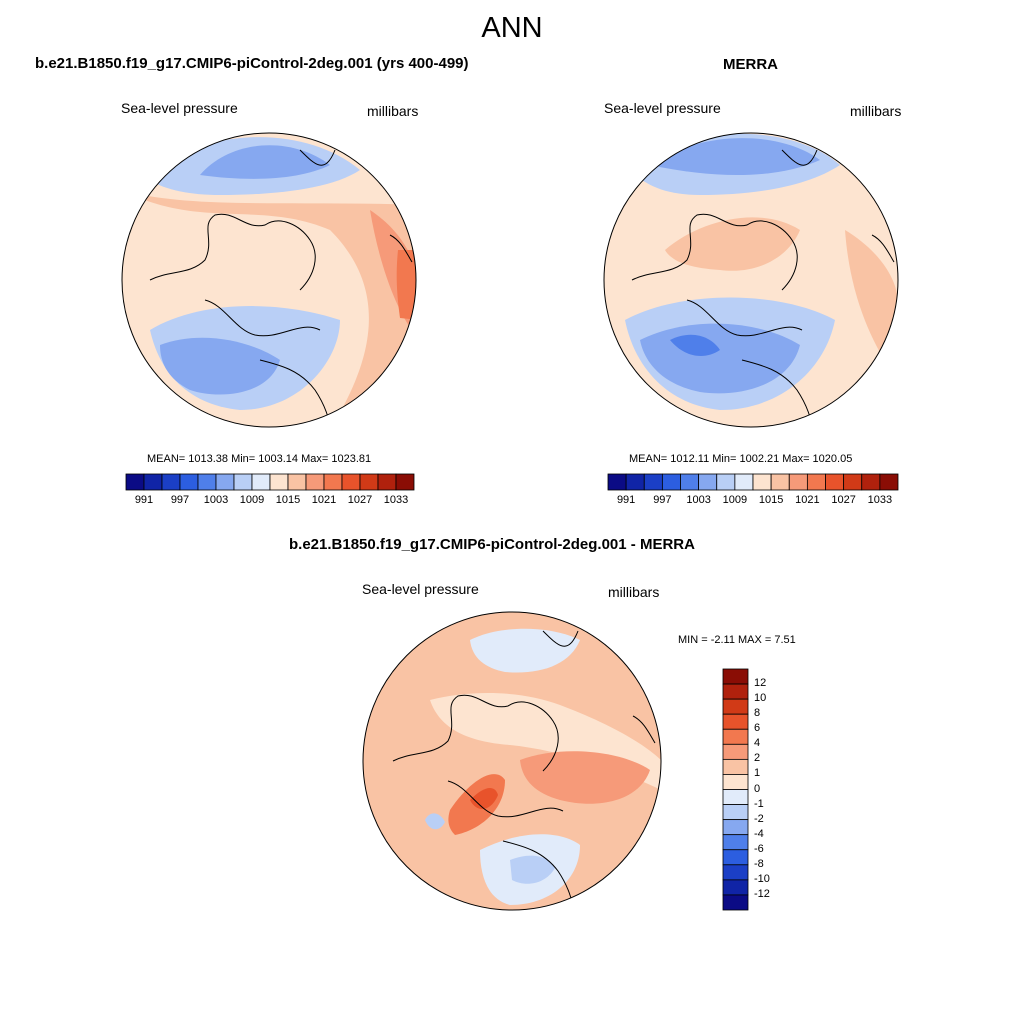 Image resolution: width=1024 pixels, height=1024 pixels. What do you see at coordinates (757, 773) in the screenshot?
I see `panel3-colorbar-tick-label: 1` at bounding box center [757, 773].